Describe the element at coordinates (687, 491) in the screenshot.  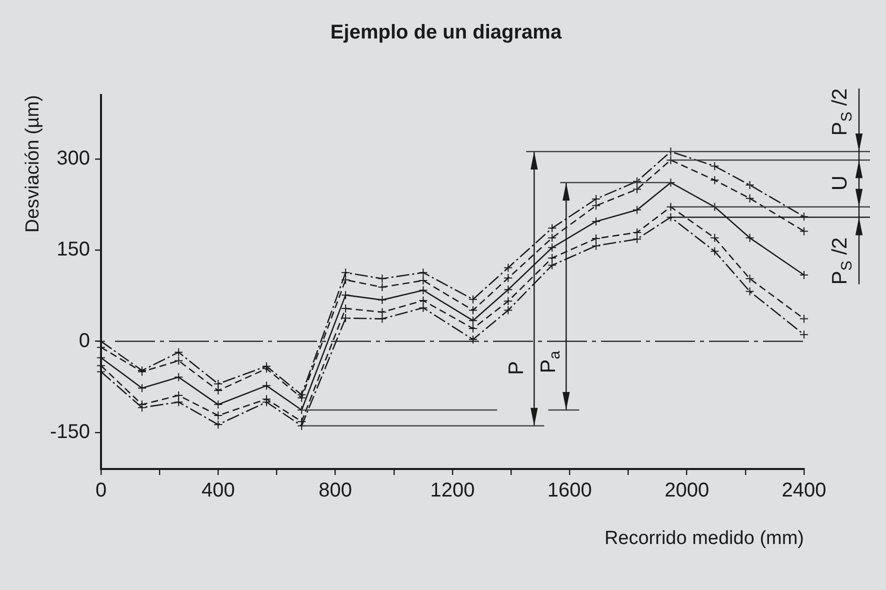
I see `x-tick-label: 2000` at that location.